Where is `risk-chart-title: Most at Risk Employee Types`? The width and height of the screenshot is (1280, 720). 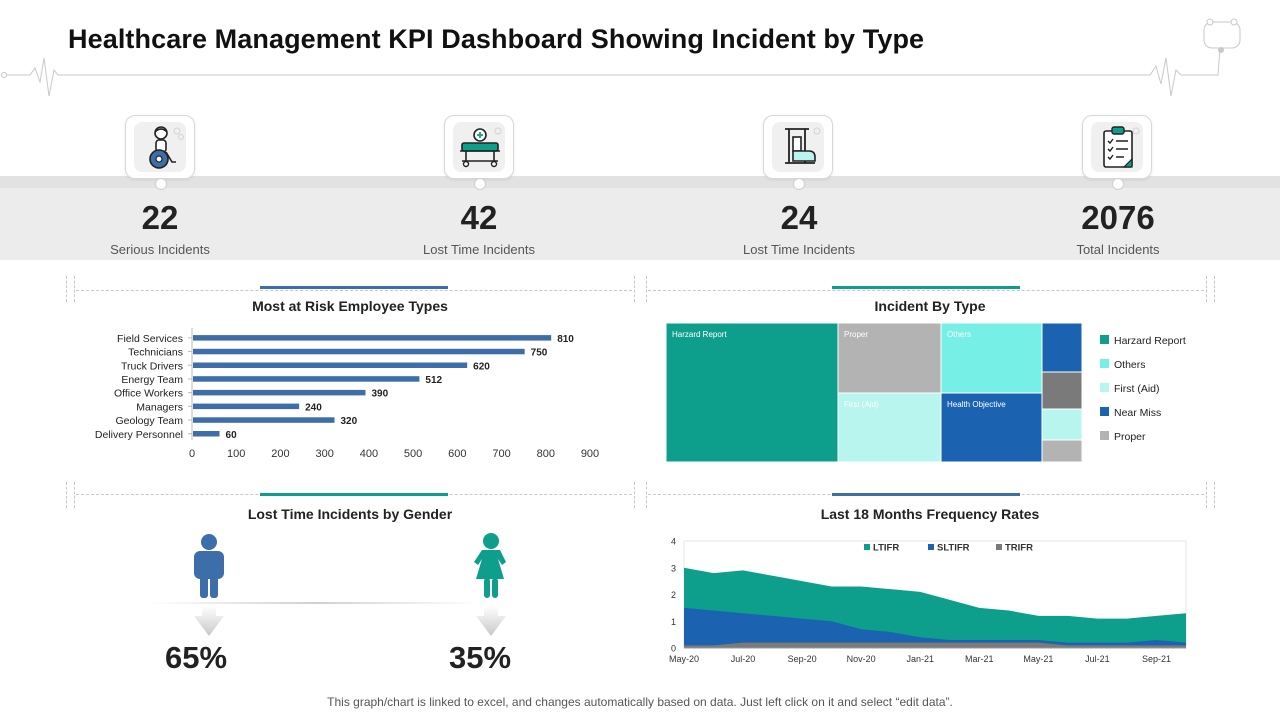 risk-chart-title: Most at Risk Employee Types is located at coordinates (350, 306).